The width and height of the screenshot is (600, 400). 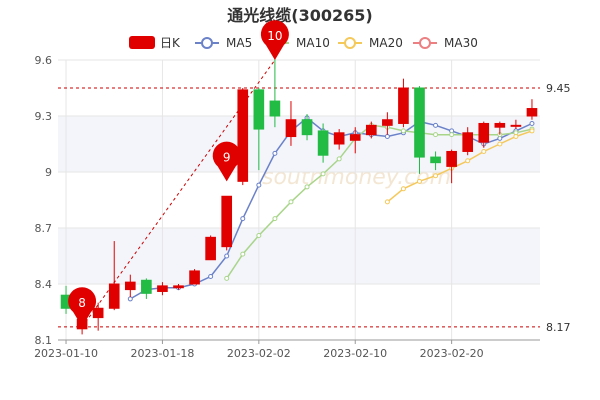 I want to click on pin-label: 8, so click(x=82, y=303).